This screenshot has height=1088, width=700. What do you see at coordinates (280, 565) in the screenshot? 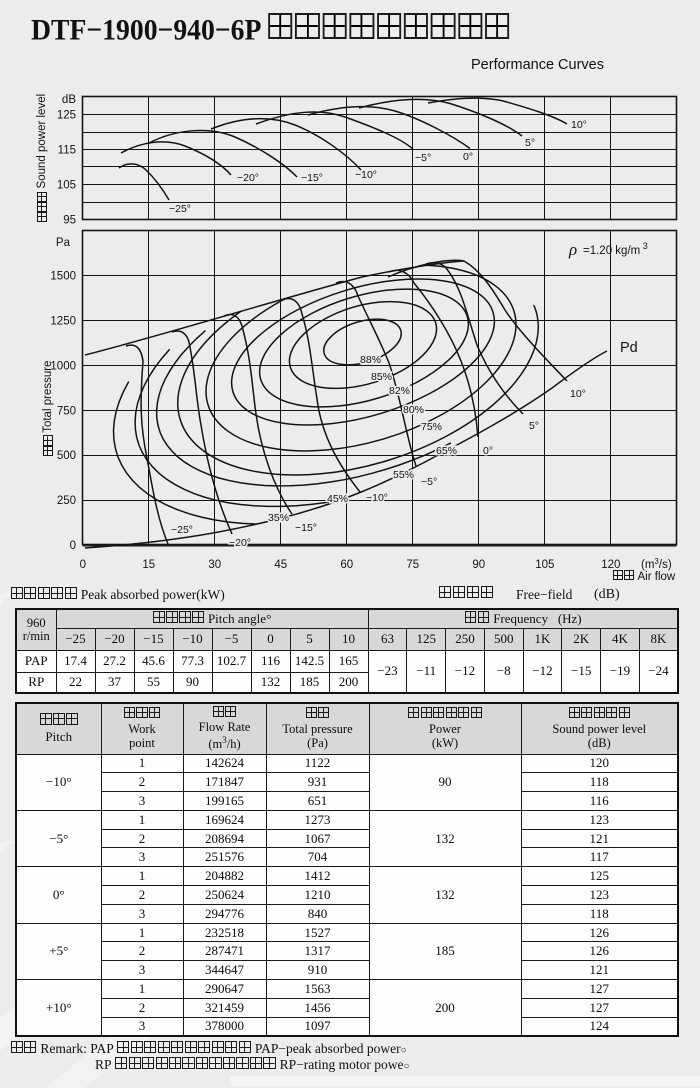
I see `svg-text: 45` at bounding box center [280, 565].